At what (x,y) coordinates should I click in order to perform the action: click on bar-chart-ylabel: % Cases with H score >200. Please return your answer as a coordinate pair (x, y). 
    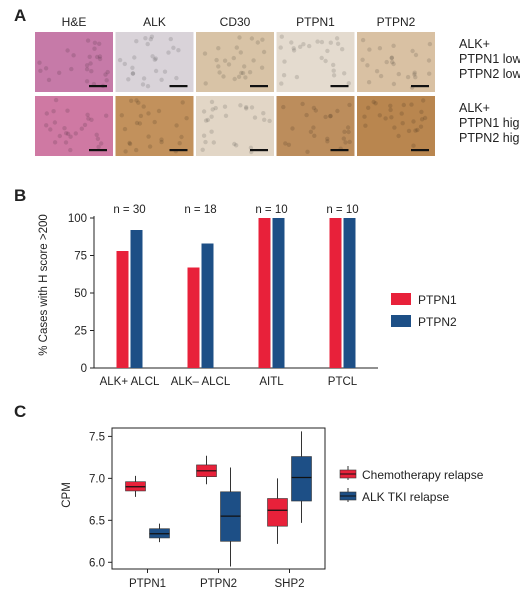
    Looking at the image, I should click on (44, 285).